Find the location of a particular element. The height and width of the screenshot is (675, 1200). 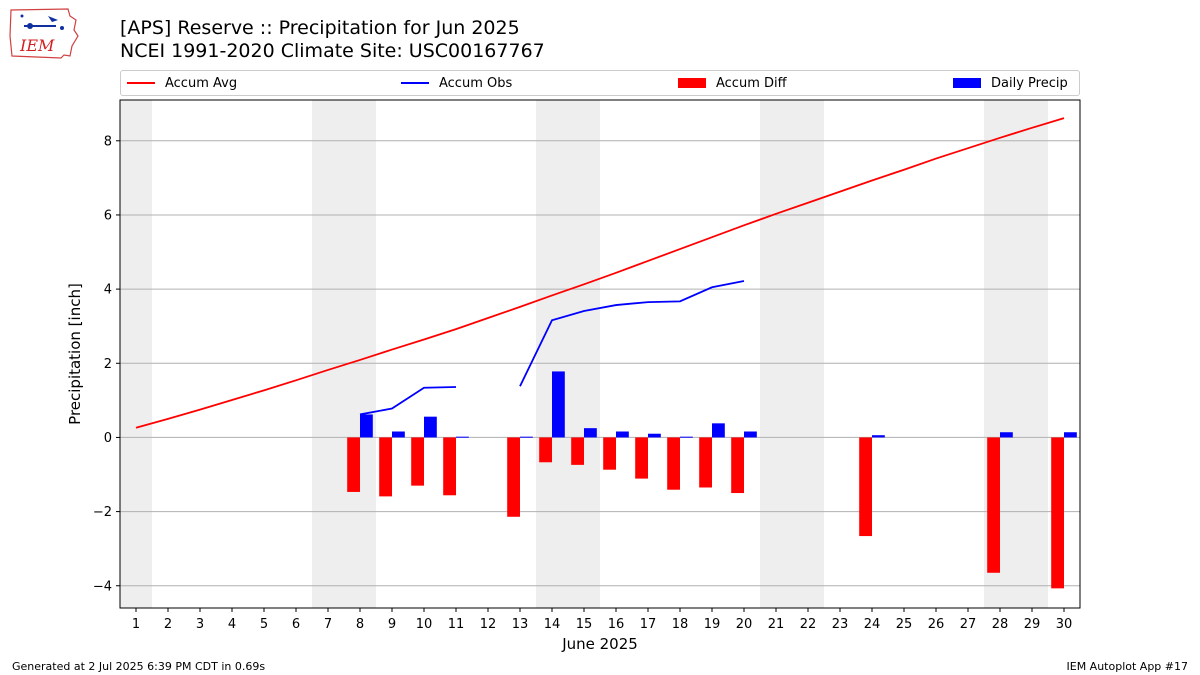

x-tick-label: 23 is located at coordinates (840, 624).